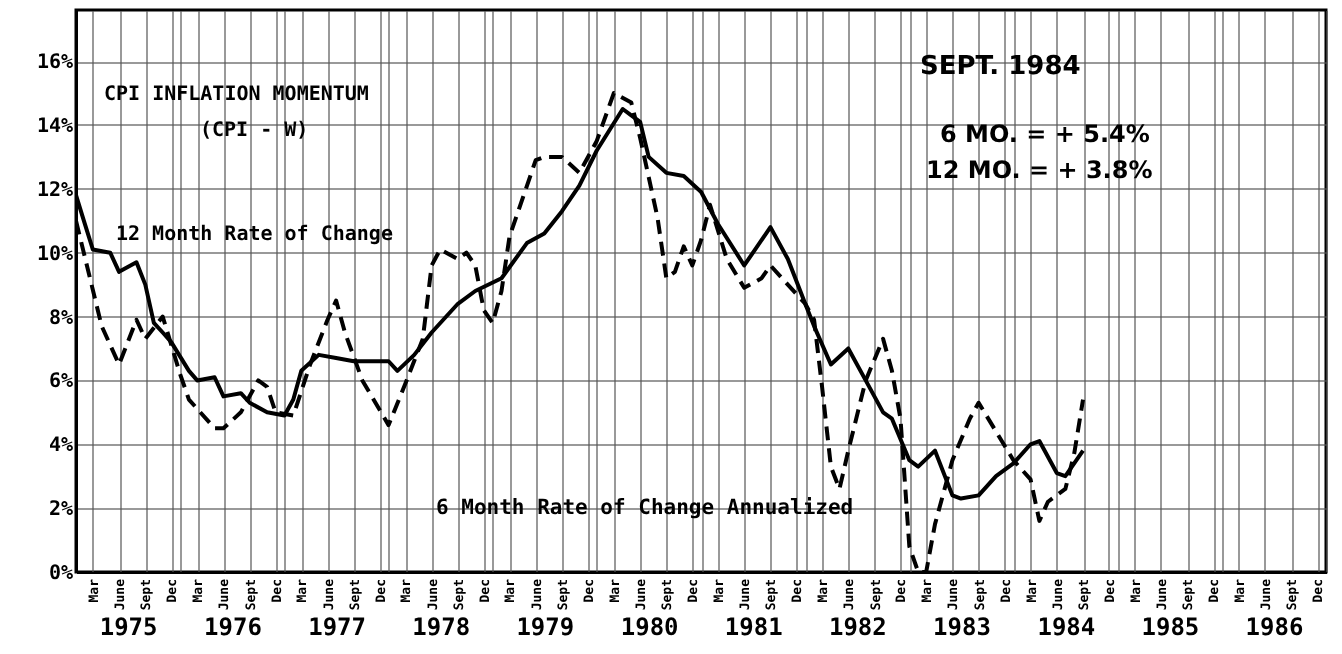 This screenshot has height=654, width=1342. Describe the element at coordinates (54, 126) in the screenshot. I see `y-tick-label: 14%` at that location.